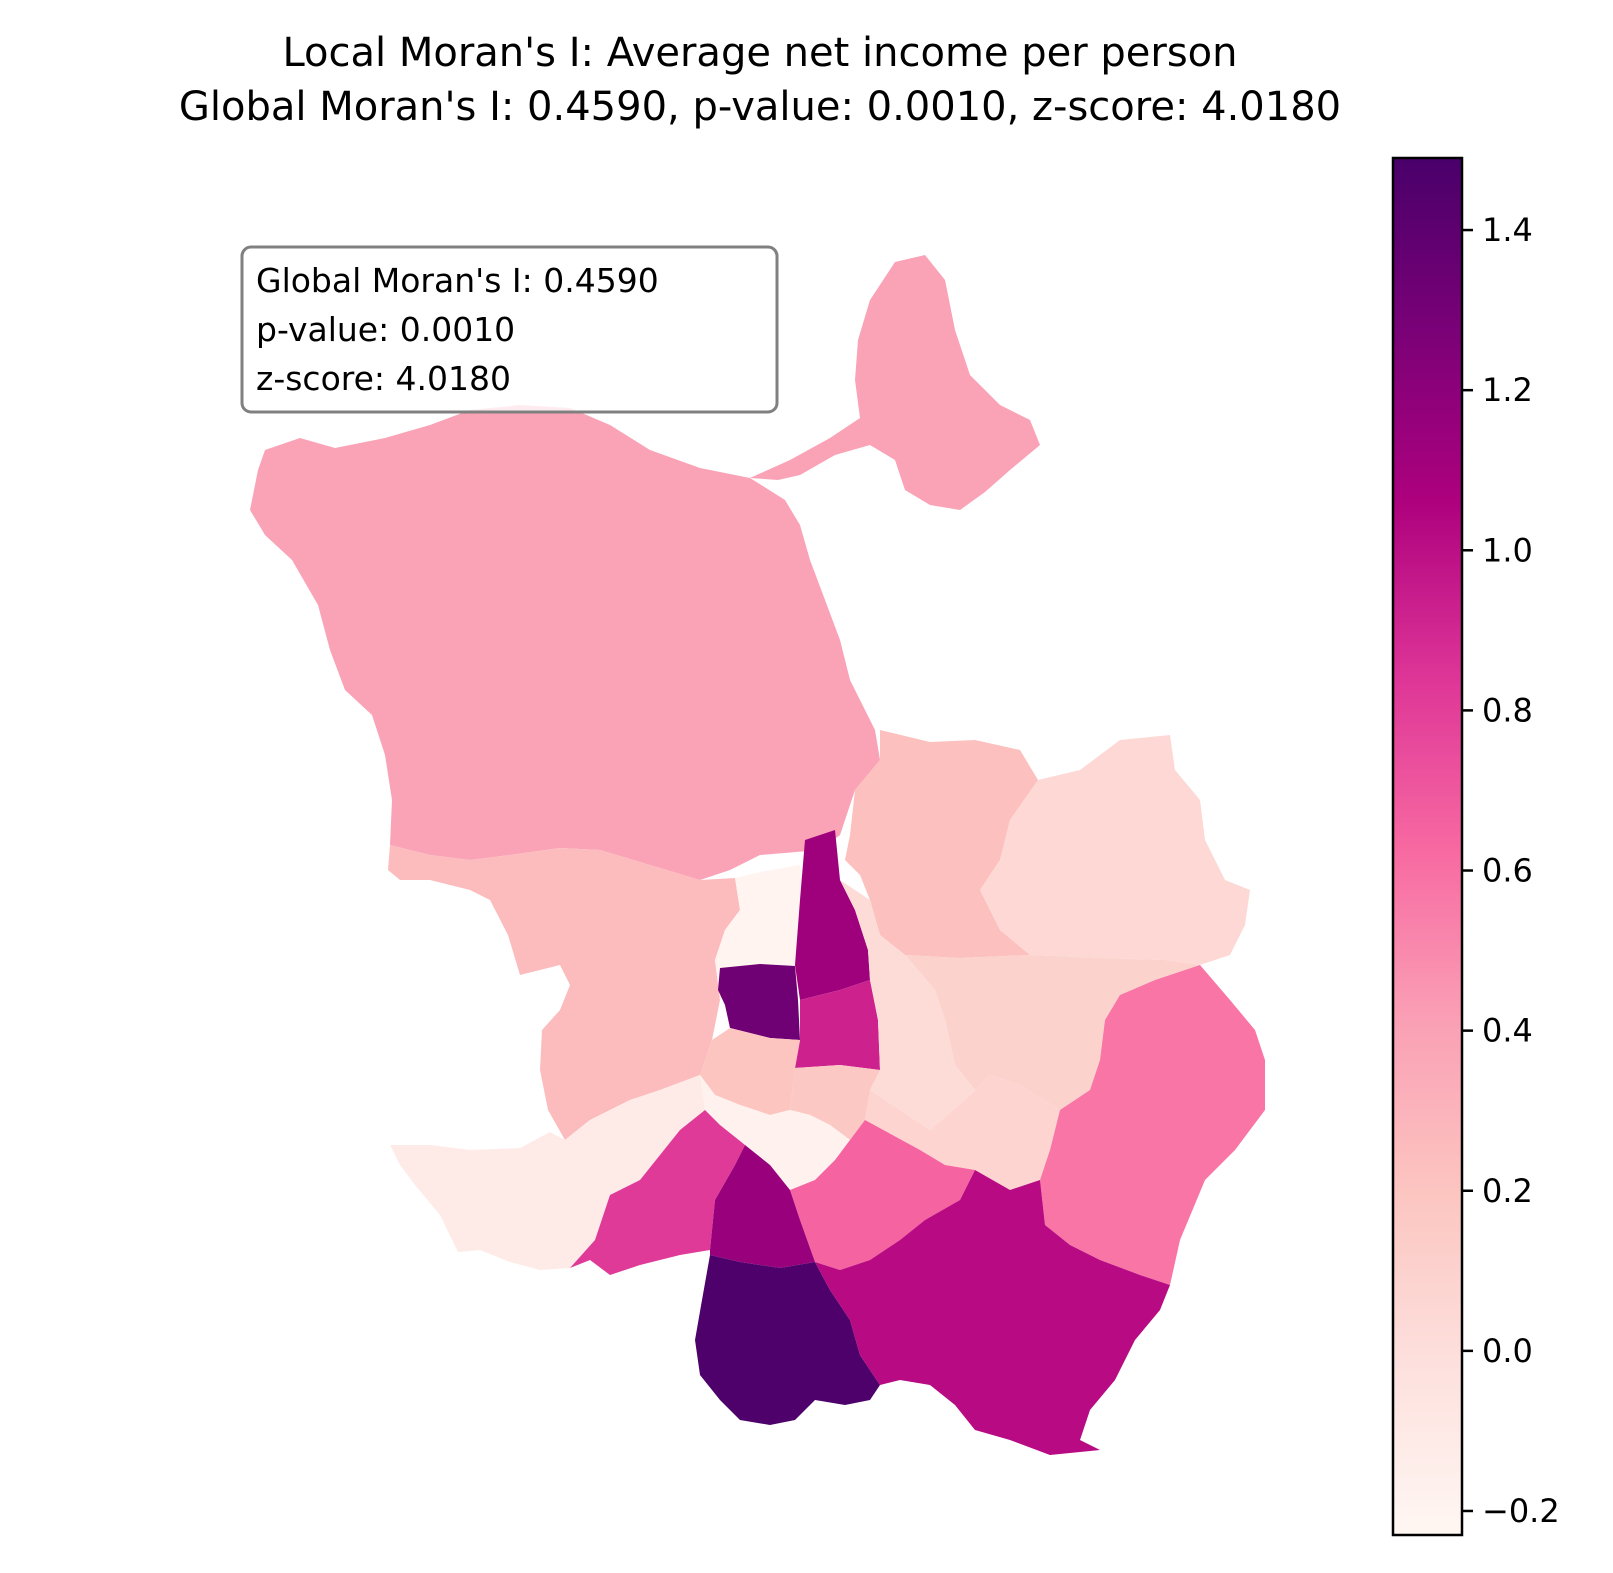 Image resolution: width=1613 pixels, height=1573 pixels. Describe the element at coordinates (1115, 850) in the screenshot. I see `region-north-east` at that location.